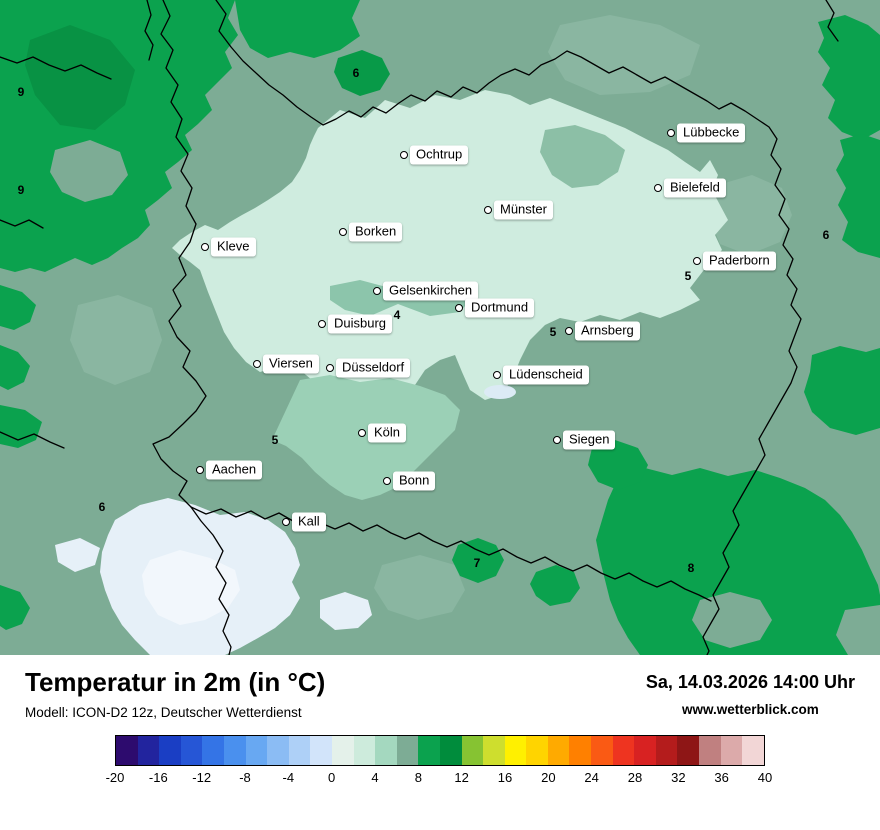 The height and width of the screenshot is (830, 880). Describe the element at coordinates (360, 324) in the screenshot. I see `city-label: Duisburg` at that location.